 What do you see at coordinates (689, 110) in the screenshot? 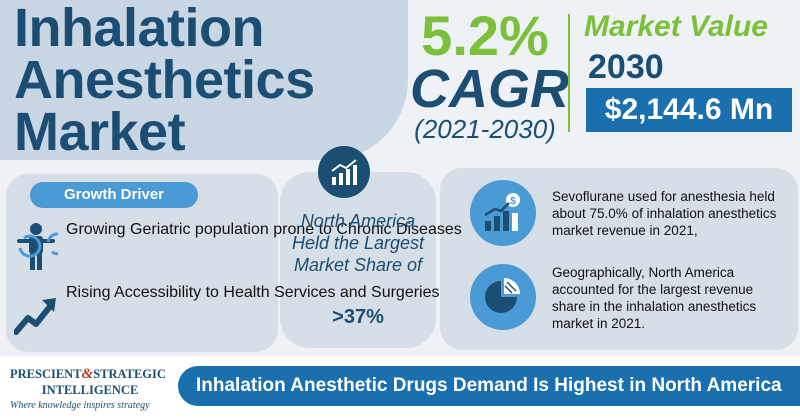
I see `market-value-amount: $2,144.6 Mn` at bounding box center [689, 110].